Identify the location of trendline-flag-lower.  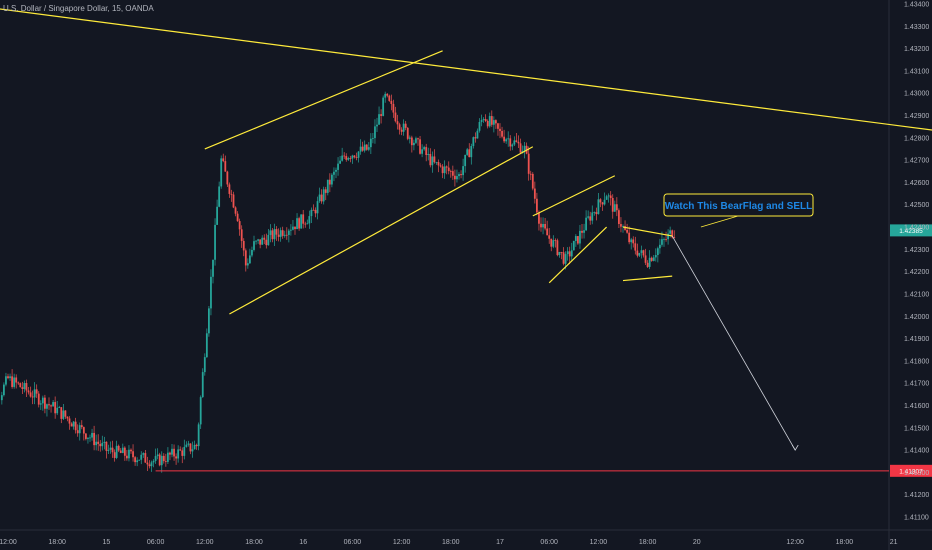
(578, 255).